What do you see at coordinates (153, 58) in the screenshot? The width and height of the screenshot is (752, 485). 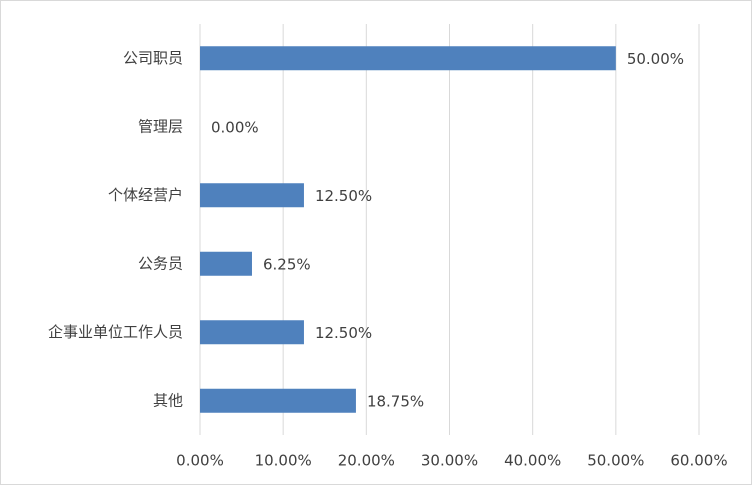 I see `y-tick-label: 公司职员` at bounding box center [153, 58].